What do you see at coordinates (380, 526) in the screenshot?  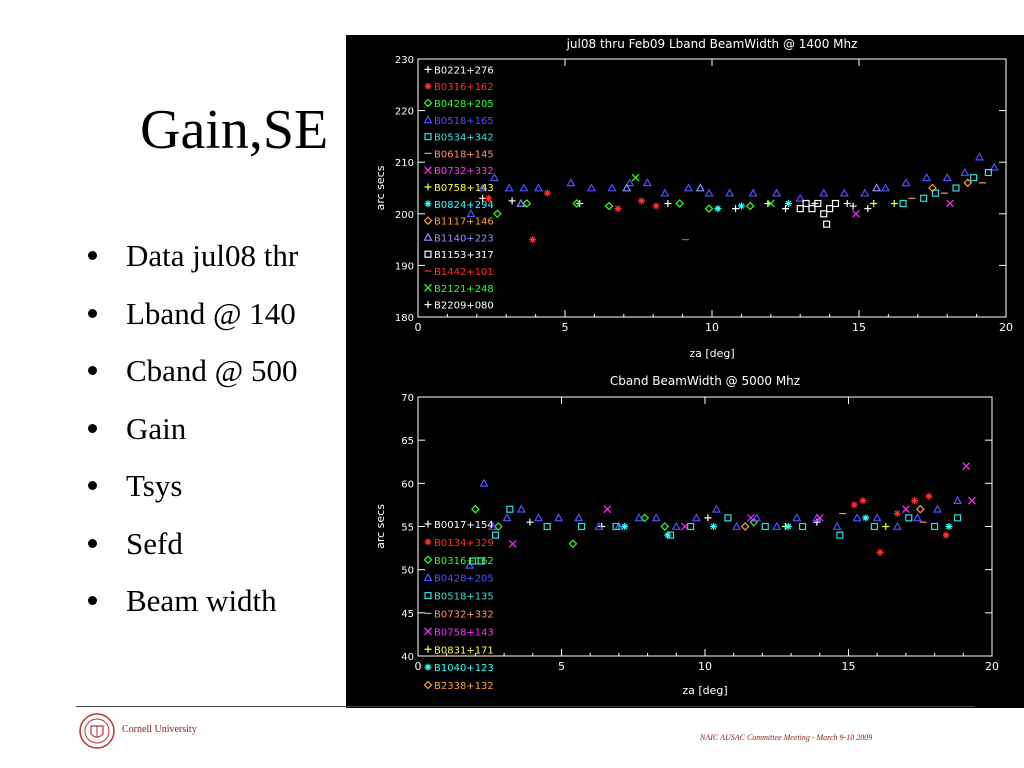 I see `y-axis-label: arc secs` at bounding box center [380, 526].